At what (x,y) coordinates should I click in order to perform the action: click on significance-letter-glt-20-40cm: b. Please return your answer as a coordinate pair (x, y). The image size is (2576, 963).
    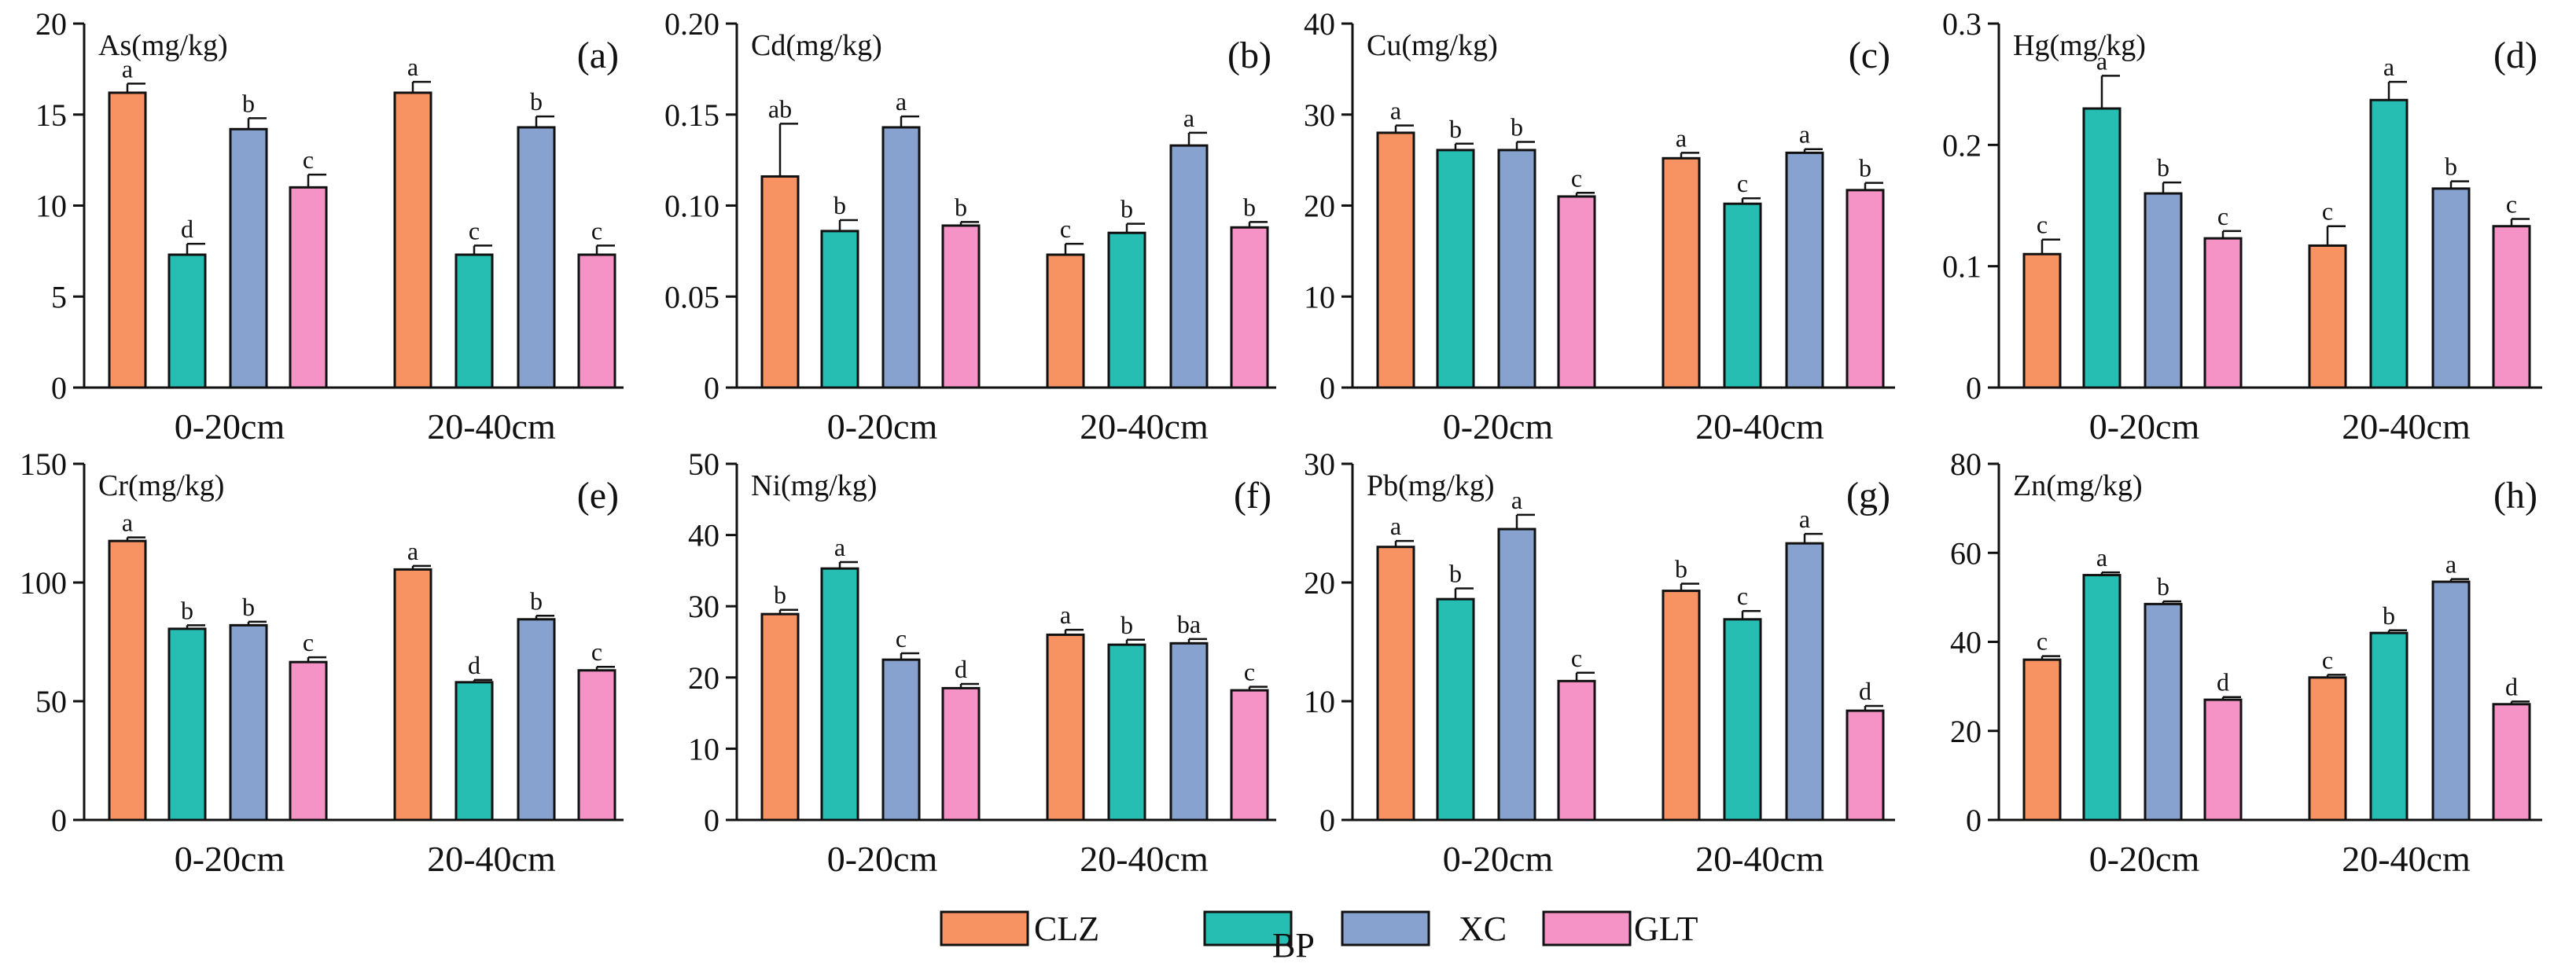
    Looking at the image, I should click on (1865, 168).